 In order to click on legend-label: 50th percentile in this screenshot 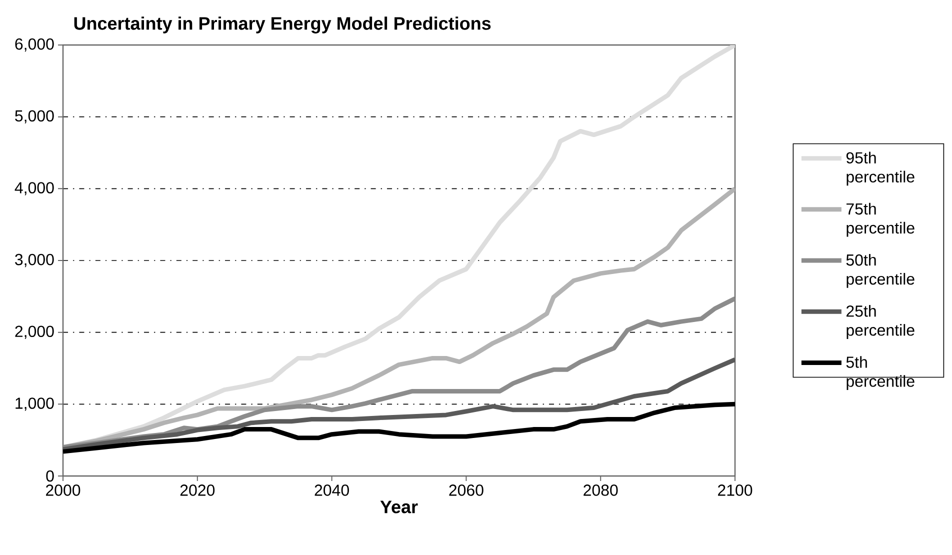, I will do `click(880, 271)`.